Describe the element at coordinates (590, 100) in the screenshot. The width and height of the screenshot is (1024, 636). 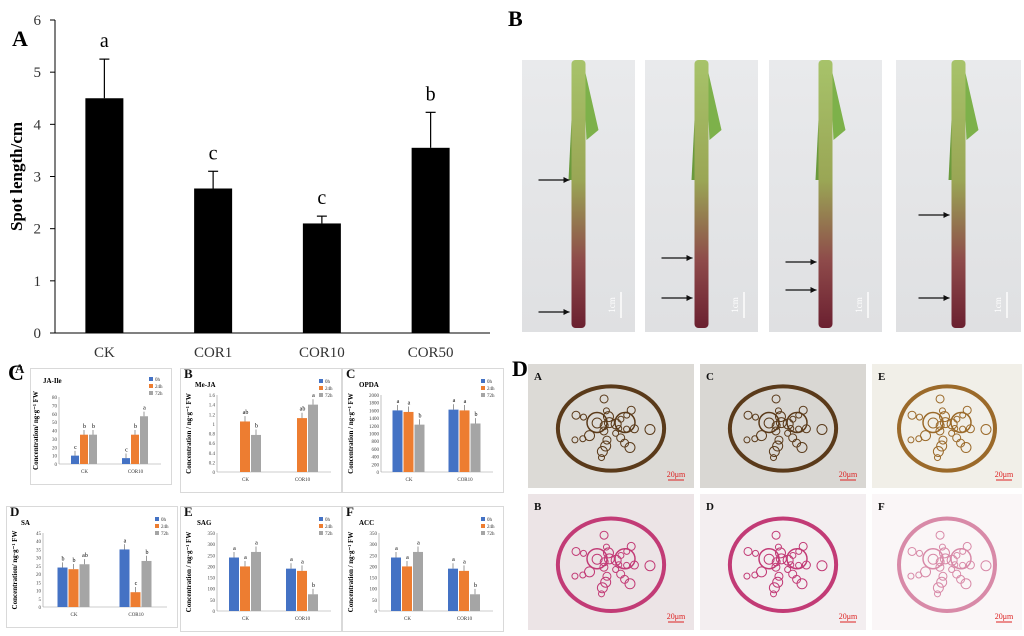
I see `leaf-shape` at that location.